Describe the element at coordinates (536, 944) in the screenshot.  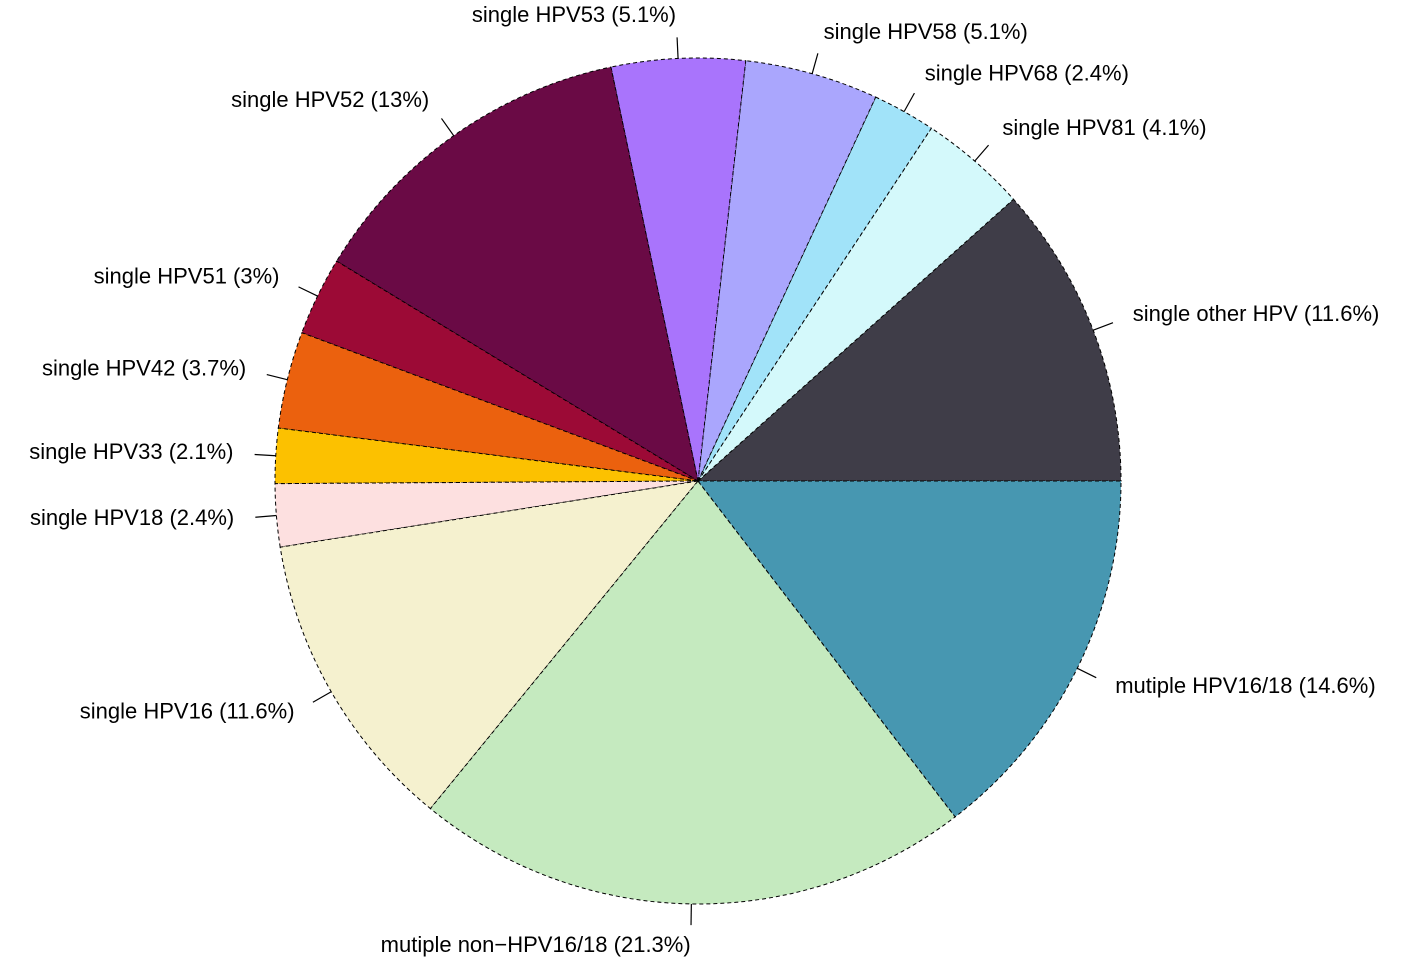
I see `slice-label: mutiple non−HPV16/18 (21.3%)` at that location.